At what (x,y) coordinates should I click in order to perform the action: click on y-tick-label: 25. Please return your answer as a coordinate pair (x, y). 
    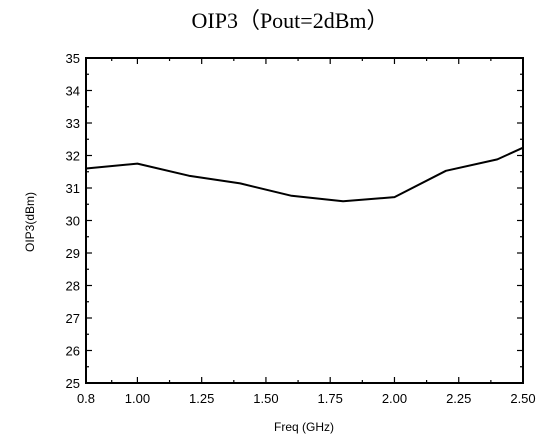
    Looking at the image, I should click on (73, 383).